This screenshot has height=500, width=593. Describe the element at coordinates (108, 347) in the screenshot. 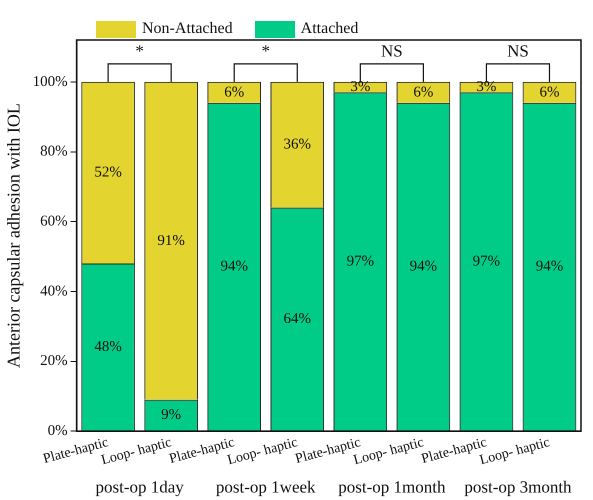

I see `data-label: 48%` at that location.